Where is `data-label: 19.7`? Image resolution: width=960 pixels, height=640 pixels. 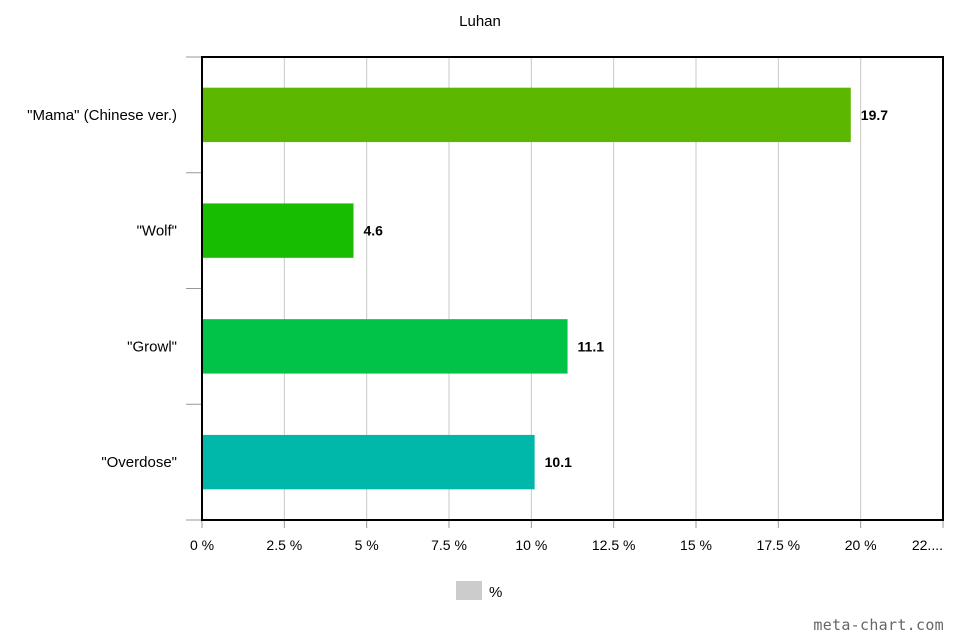
data-label: 19.7 is located at coordinates (874, 115).